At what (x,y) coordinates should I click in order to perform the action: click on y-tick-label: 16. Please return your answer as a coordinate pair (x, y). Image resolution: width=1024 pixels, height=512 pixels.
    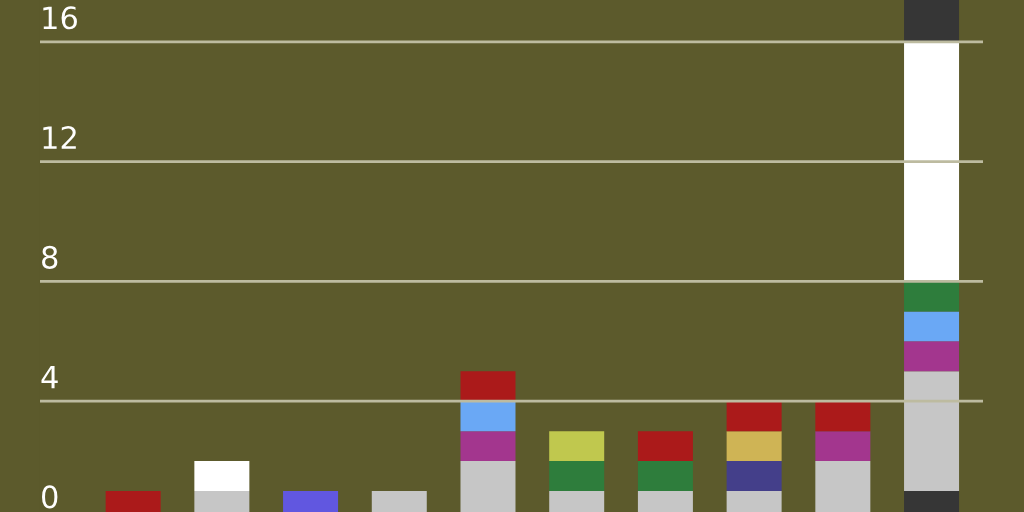
    Looking at the image, I should click on (60, 18).